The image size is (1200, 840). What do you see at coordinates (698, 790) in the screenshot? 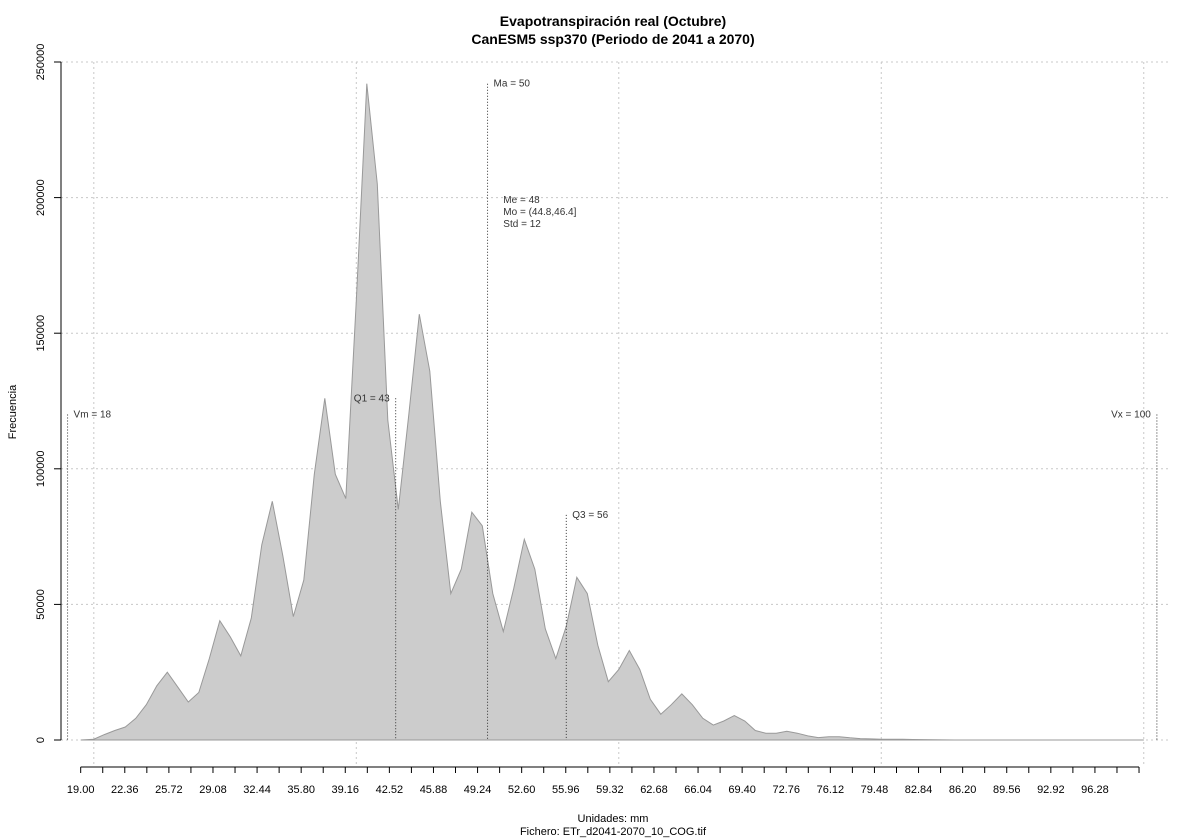
I see `x-tick-label: 66.04` at bounding box center [698, 790].